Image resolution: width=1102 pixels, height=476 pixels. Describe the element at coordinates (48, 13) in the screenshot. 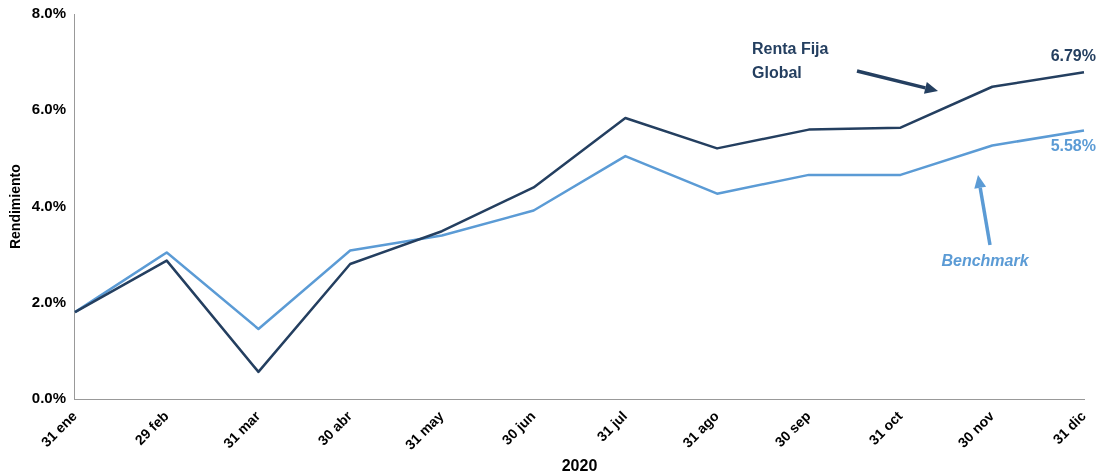

I see `y-tick-label: 8.0%` at that location.